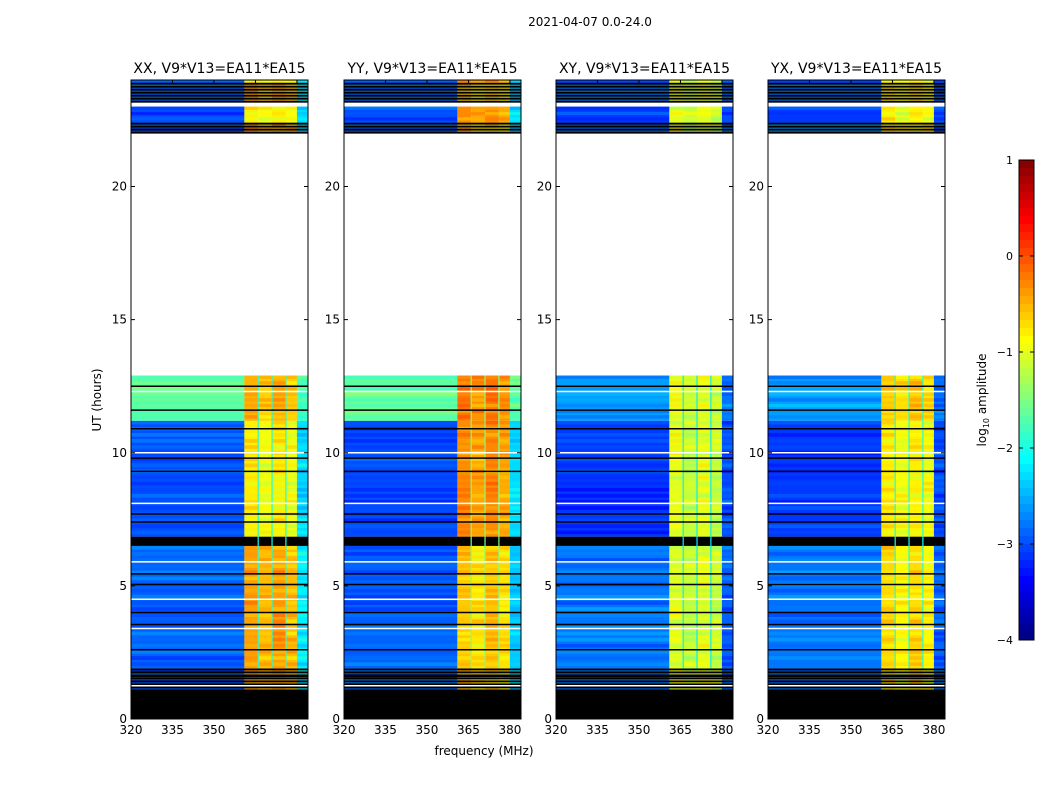 The width and height of the screenshot is (1050, 800). What do you see at coordinates (483, 751) in the screenshot?
I see `x-axis-label: frequency (MHz)` at bounding box center [483, 751].